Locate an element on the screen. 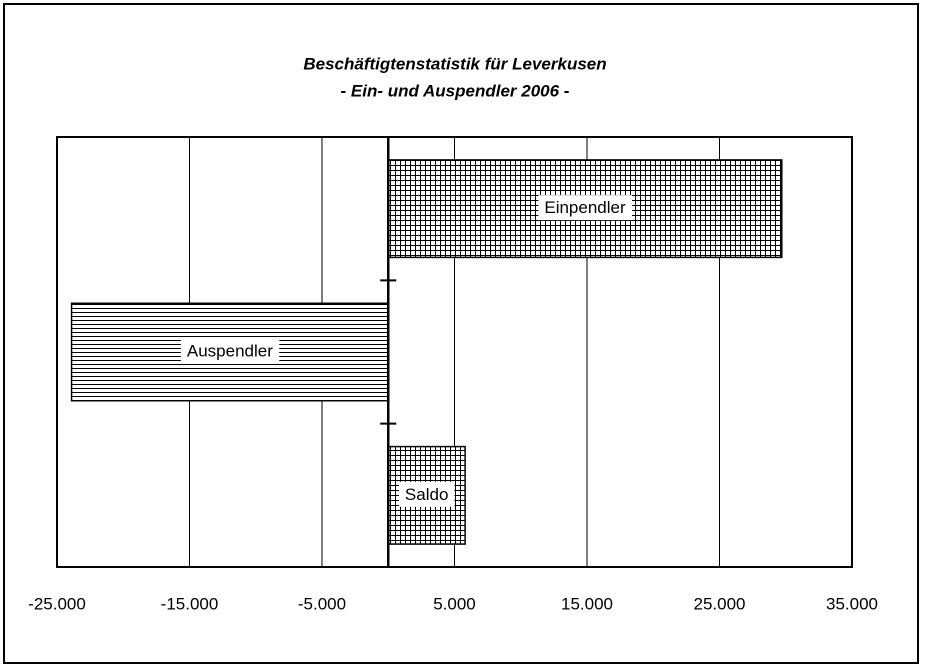  x-tick-label: 15.000 is located at coordinates (587, 603).